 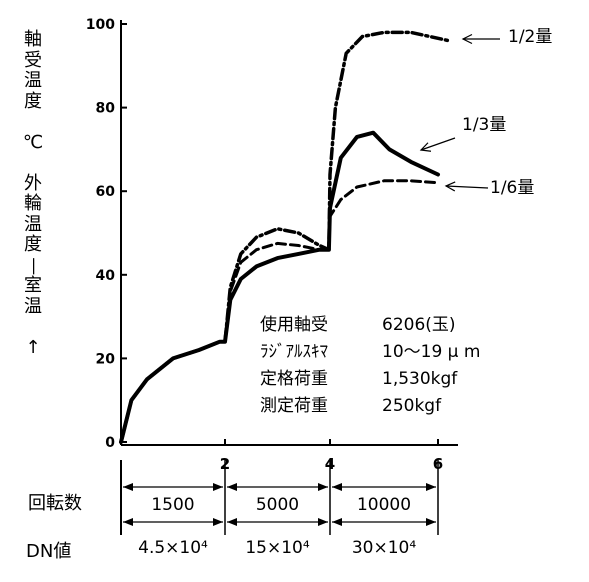 What do you see at coordinates (294, 352) in the screenshot?
I see `note-label: ﾗｼﾞｱﾙｽｷﾏ` at bounding box center [294, 352].